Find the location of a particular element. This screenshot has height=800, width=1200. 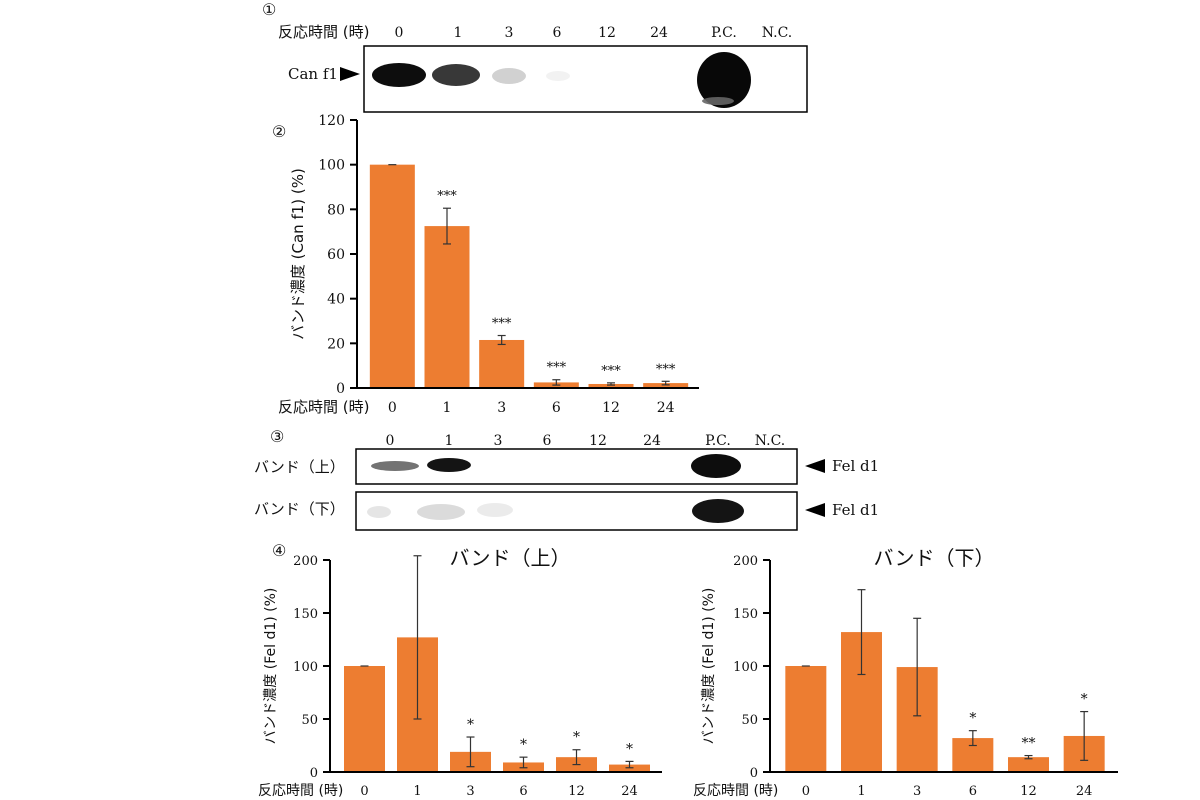

chart-title: バンド（下） is located at coordinates (934, 558).